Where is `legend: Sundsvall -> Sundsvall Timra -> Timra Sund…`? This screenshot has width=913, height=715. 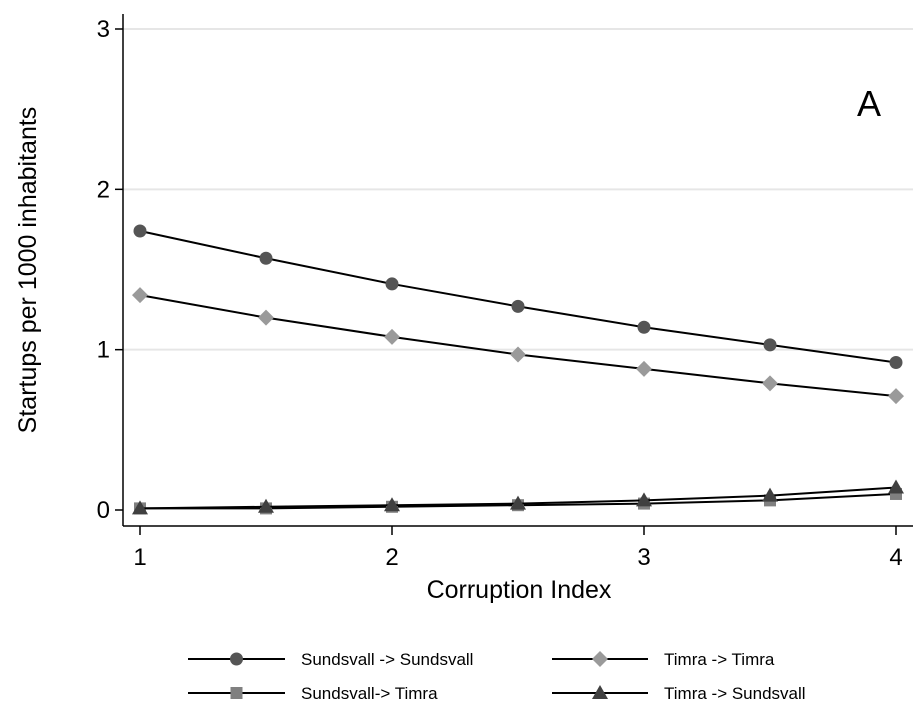 legend: Sundsvall -> Sundsvall Timra -> Timra Sund… is located at coordinates (497, 676).